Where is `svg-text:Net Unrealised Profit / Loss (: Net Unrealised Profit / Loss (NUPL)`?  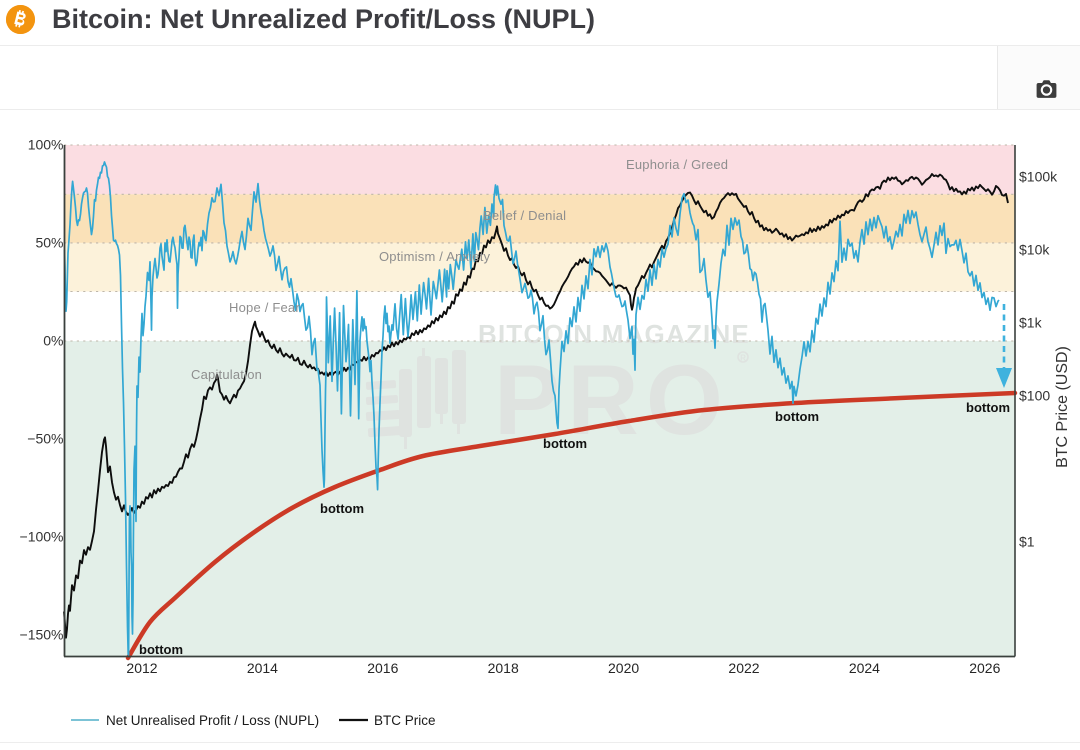
svg-text:Net Unrealised Profit / Loss (: Net Unrealised Profit / Loss (NUPL) is located at coordinates (212, 720).